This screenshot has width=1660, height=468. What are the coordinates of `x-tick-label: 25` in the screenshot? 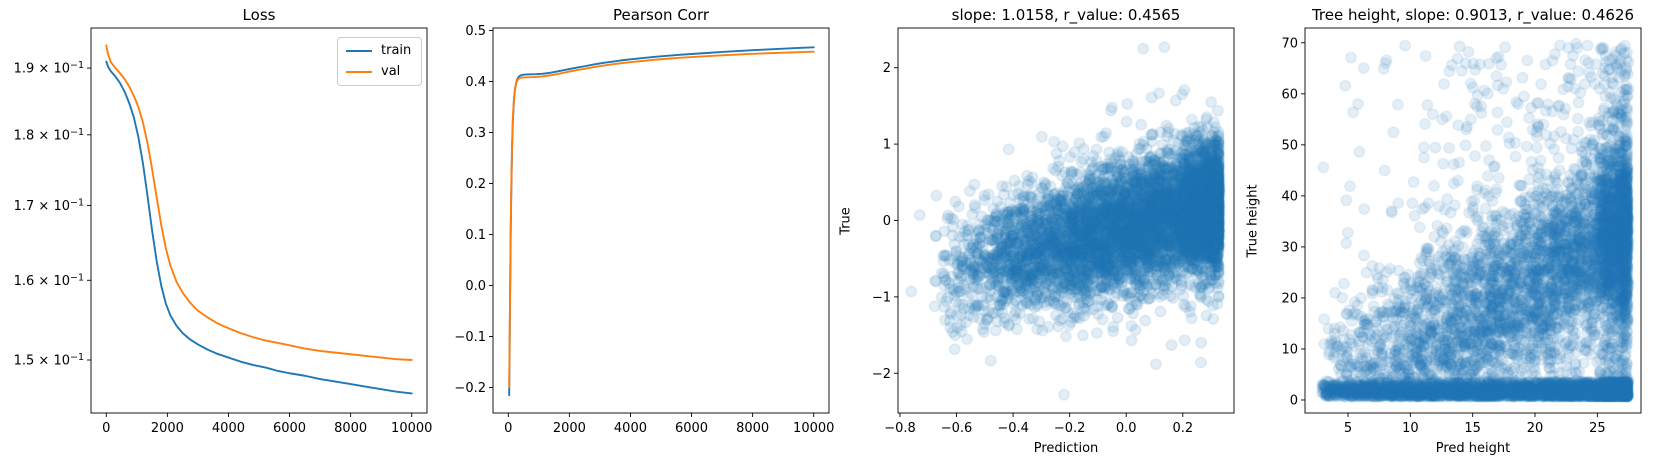 It's located at (1597, 428).